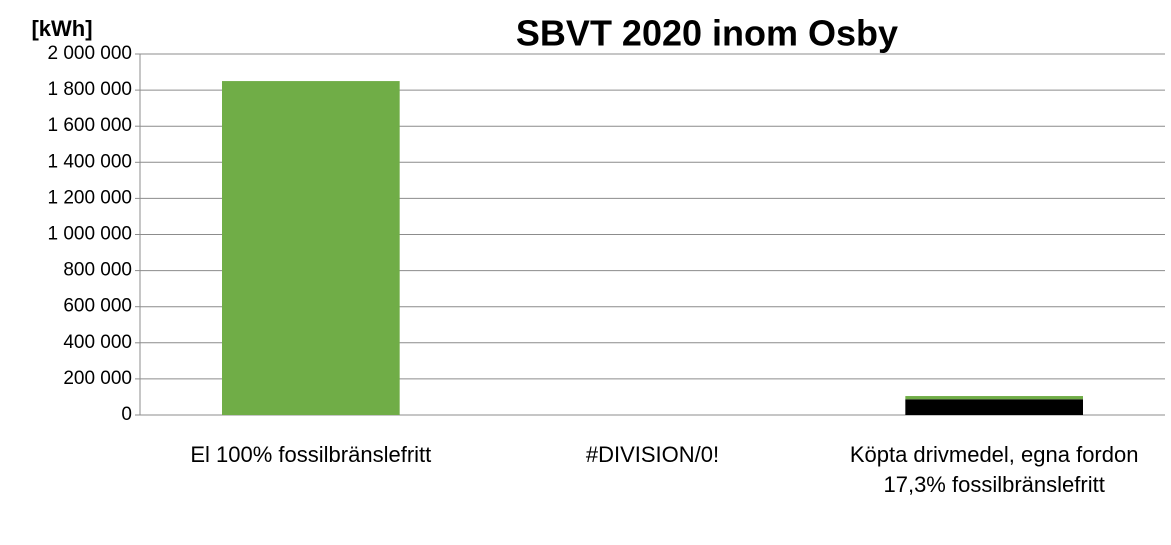 The height and width of the screenshot is (545, 1171). What do you see at coordinates (97, 342) in the screenshot?
I see `y-tick-label: 400 000` at bounding box center [97, 342].